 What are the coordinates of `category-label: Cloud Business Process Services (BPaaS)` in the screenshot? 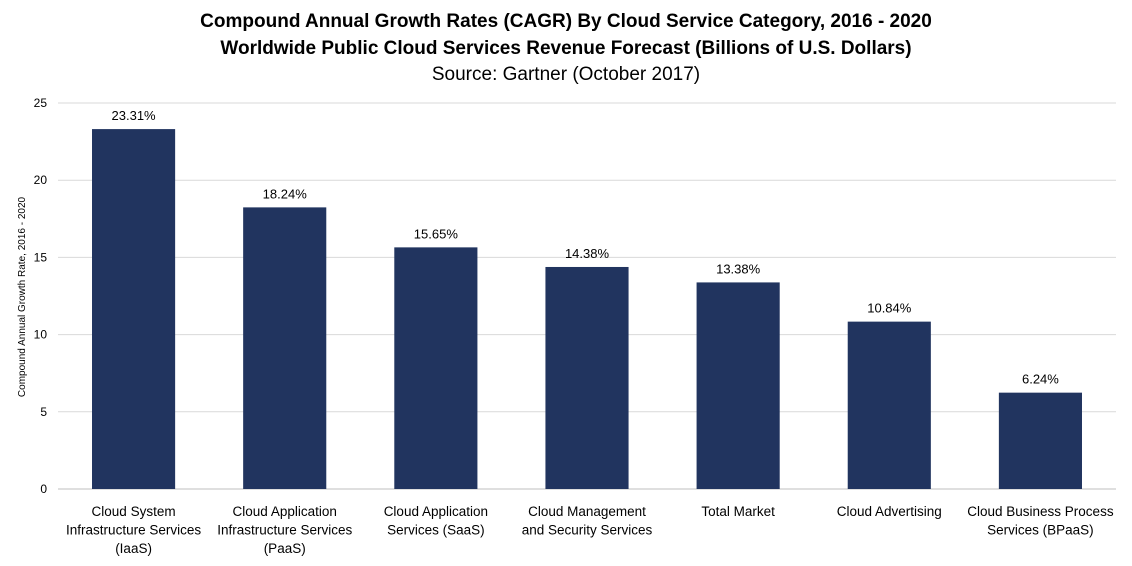 It's located at (1040, 521).